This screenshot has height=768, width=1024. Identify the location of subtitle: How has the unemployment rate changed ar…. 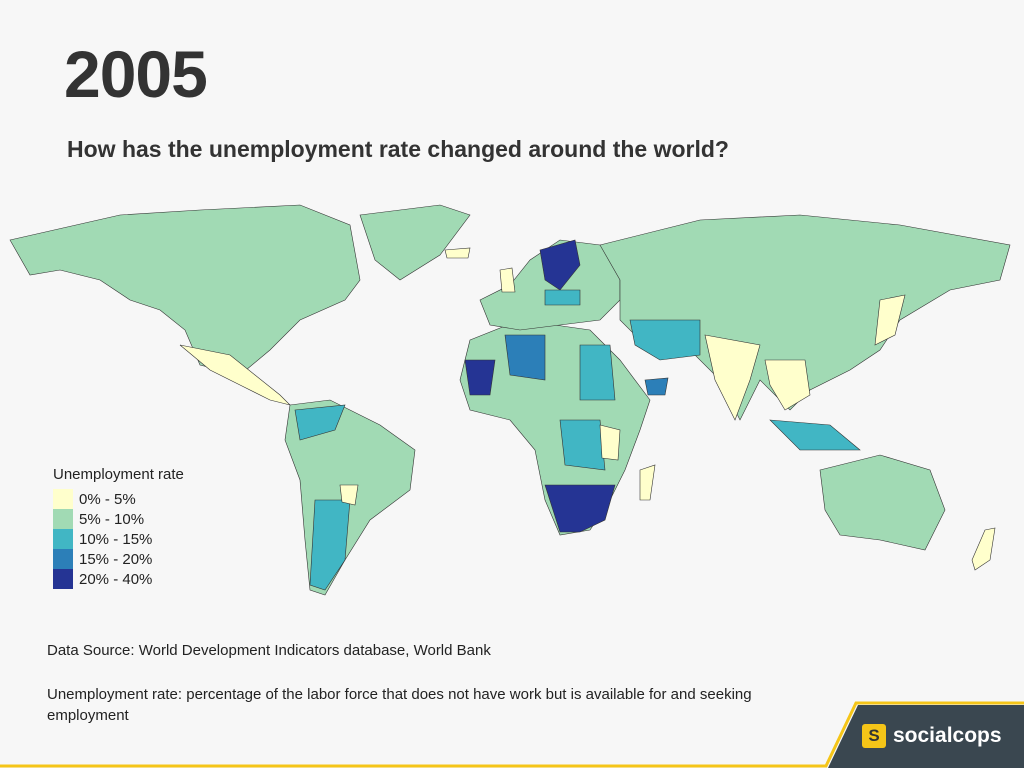
(398, 149).